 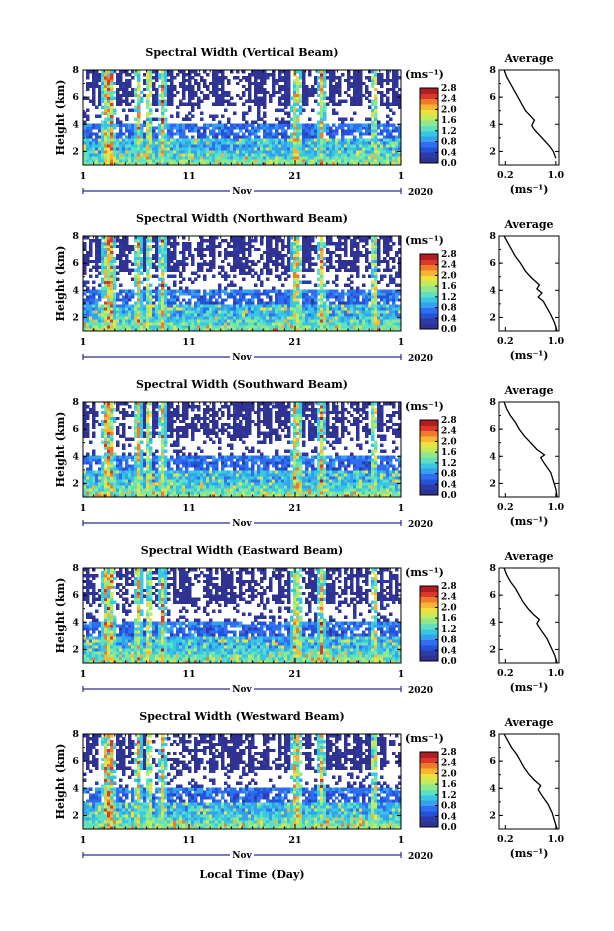 I want to click on avg-x-tick-label: 1.0, so click(x=556, y=341).